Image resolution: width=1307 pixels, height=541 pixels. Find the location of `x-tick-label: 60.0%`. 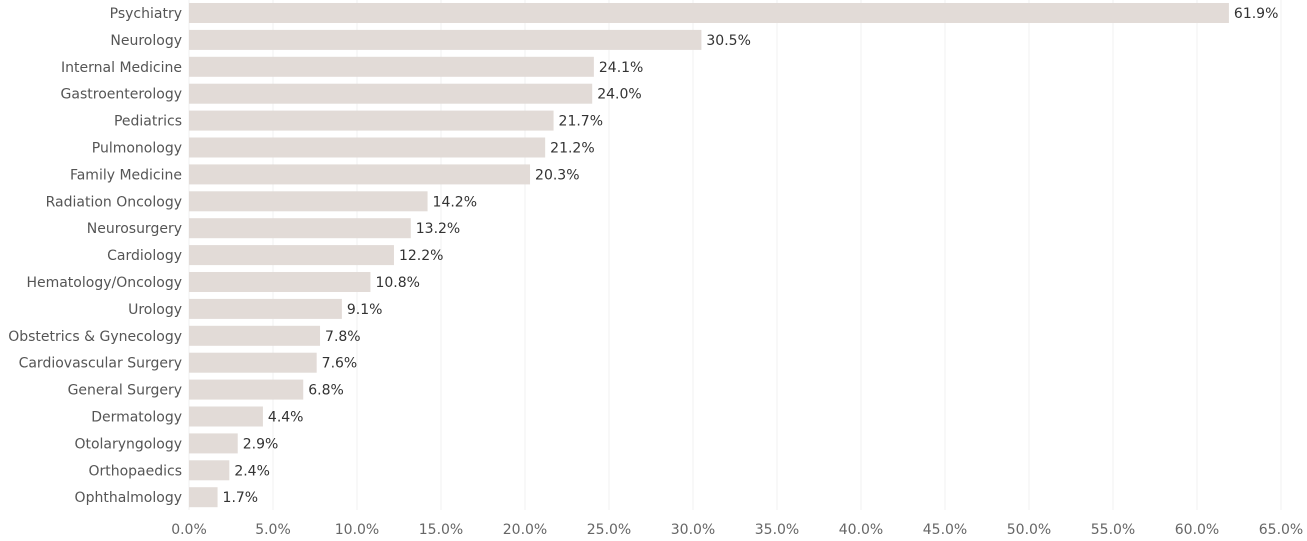

x-tick-label: 60.0% is located at coordinates (1197, 530).